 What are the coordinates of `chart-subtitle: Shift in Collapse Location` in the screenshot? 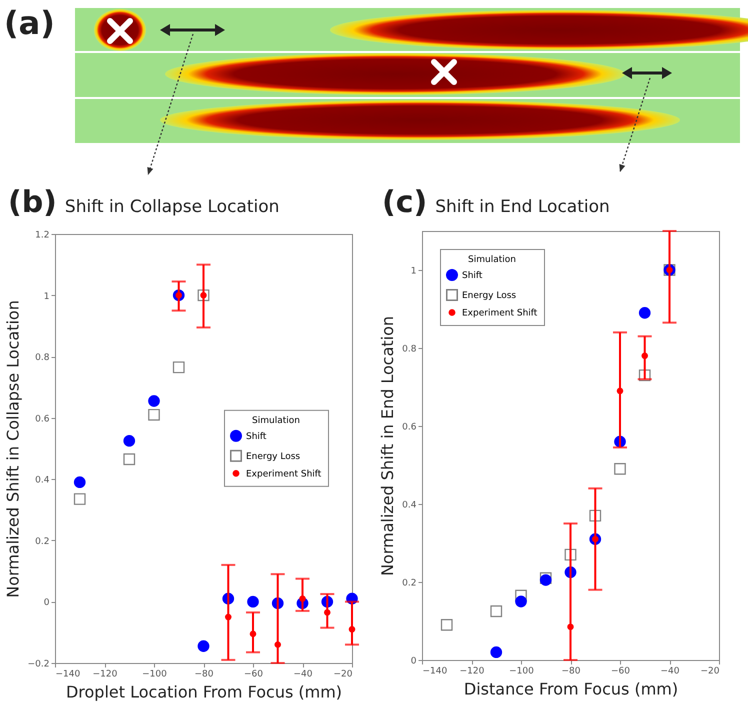 It's located at (172, 207).